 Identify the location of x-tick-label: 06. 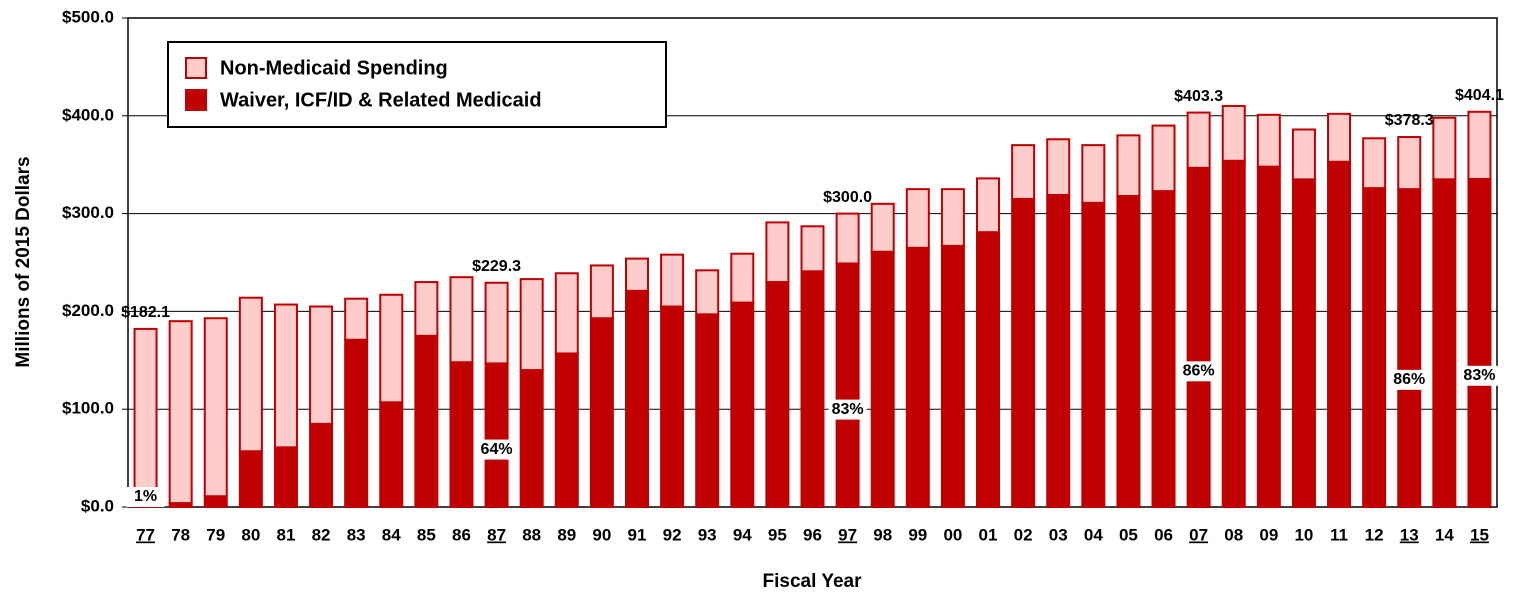
(1163, 534).